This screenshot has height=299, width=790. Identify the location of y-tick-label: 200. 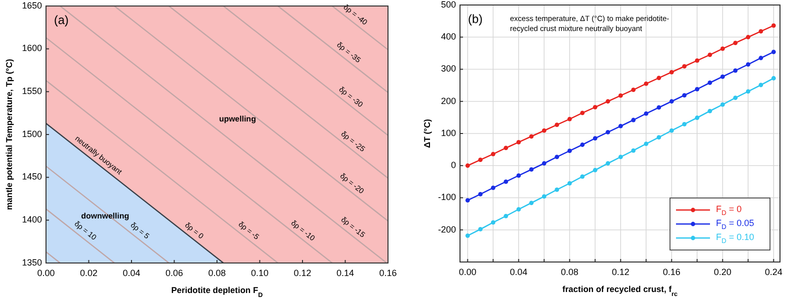
(448, 101).